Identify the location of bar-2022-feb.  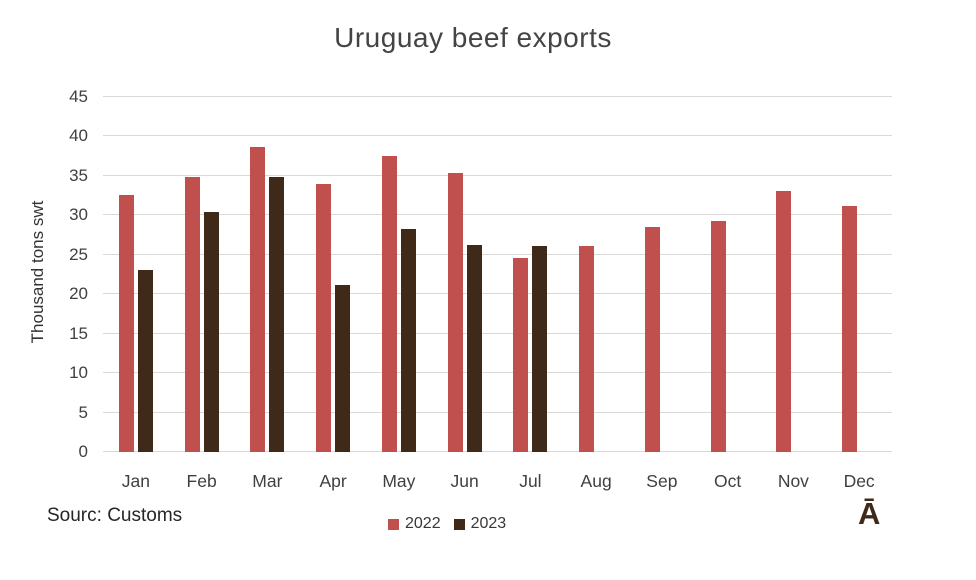
(192, 314).